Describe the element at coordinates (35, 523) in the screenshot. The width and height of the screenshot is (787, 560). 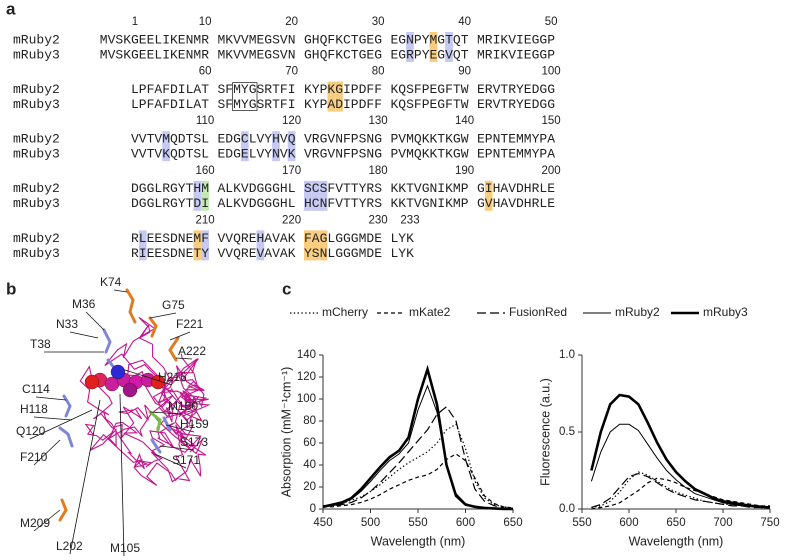
I see `residue-label: M209` at that location.